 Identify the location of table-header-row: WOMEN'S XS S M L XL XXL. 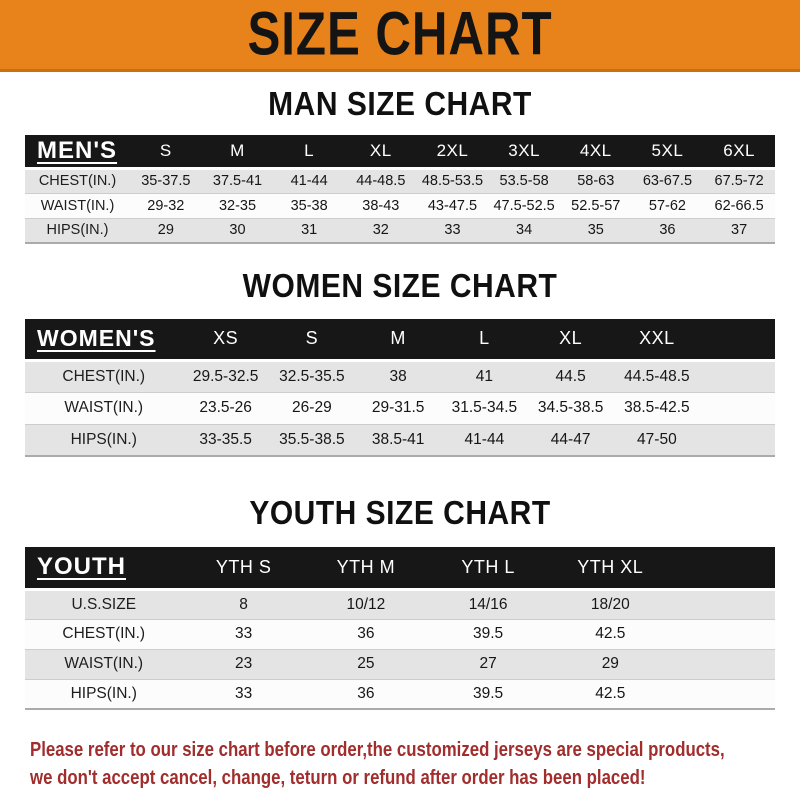
(400, 340).